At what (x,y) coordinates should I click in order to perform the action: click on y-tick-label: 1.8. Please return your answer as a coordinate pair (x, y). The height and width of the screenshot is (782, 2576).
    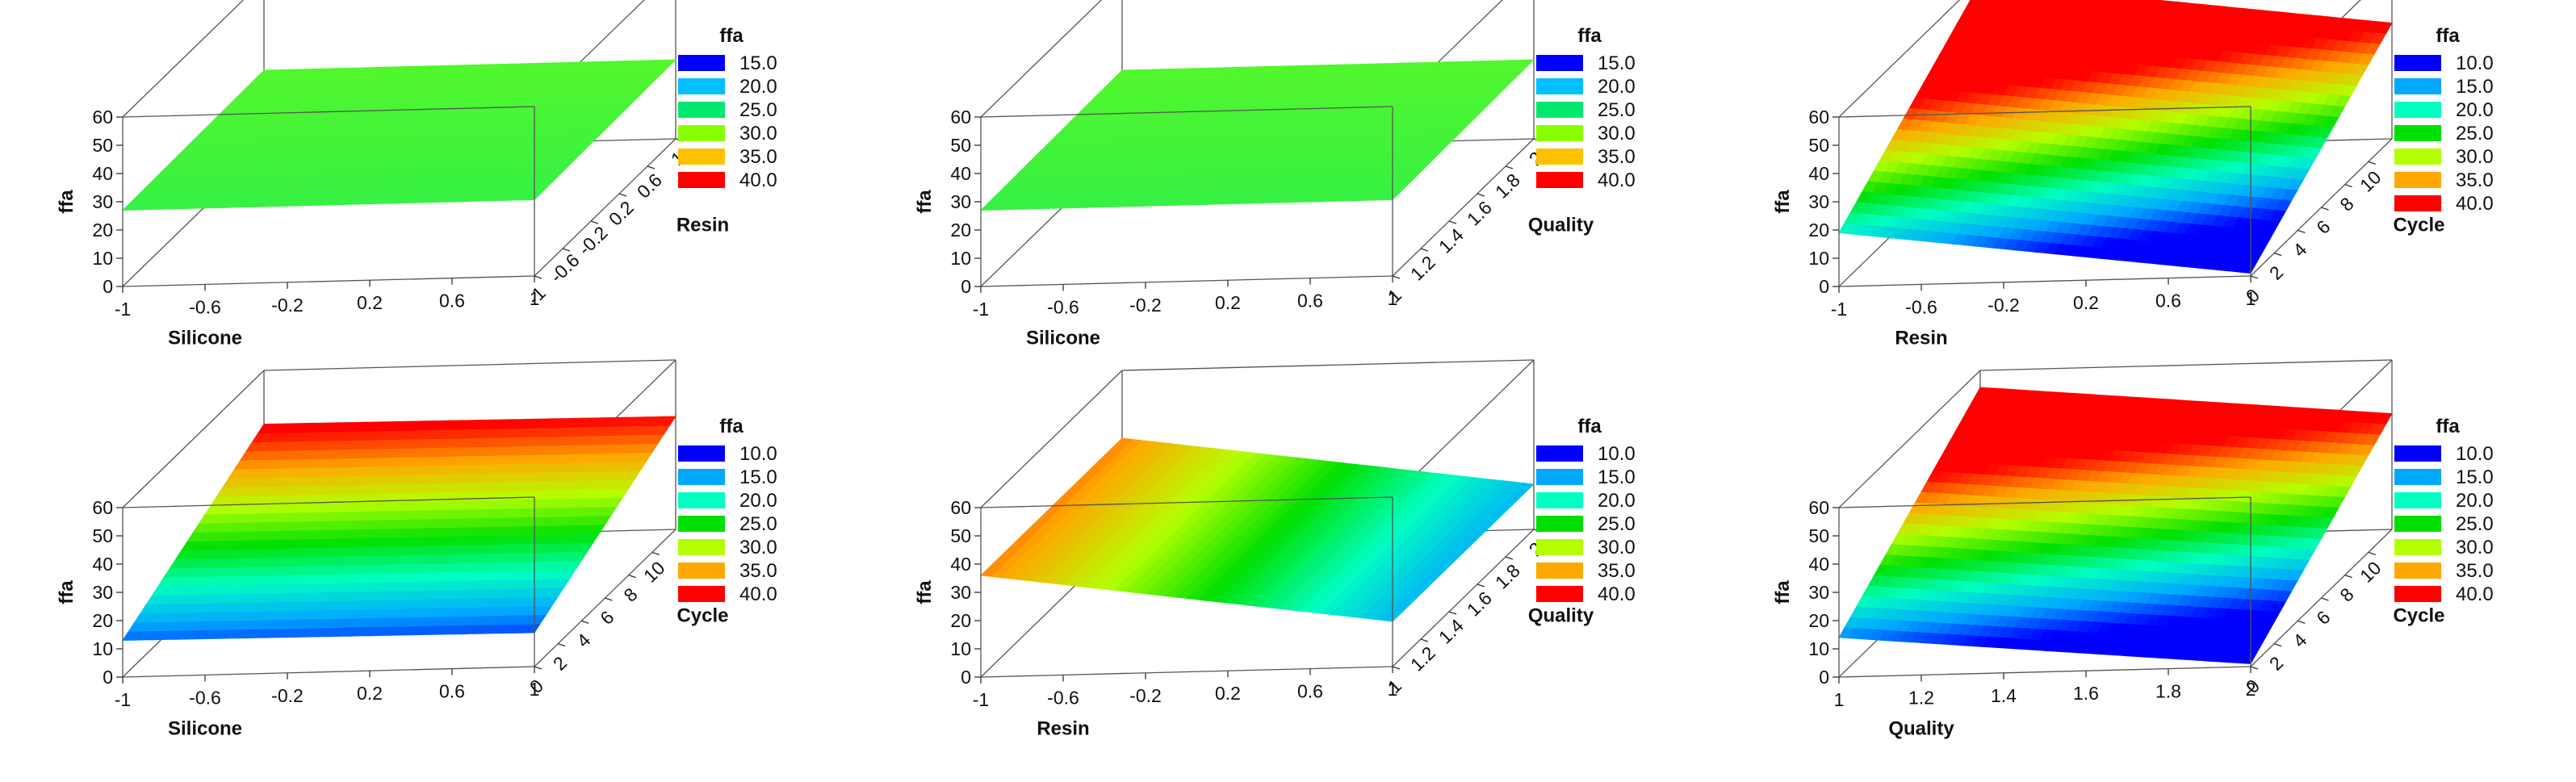
    Looking at the image, I should click on (1507, 186).